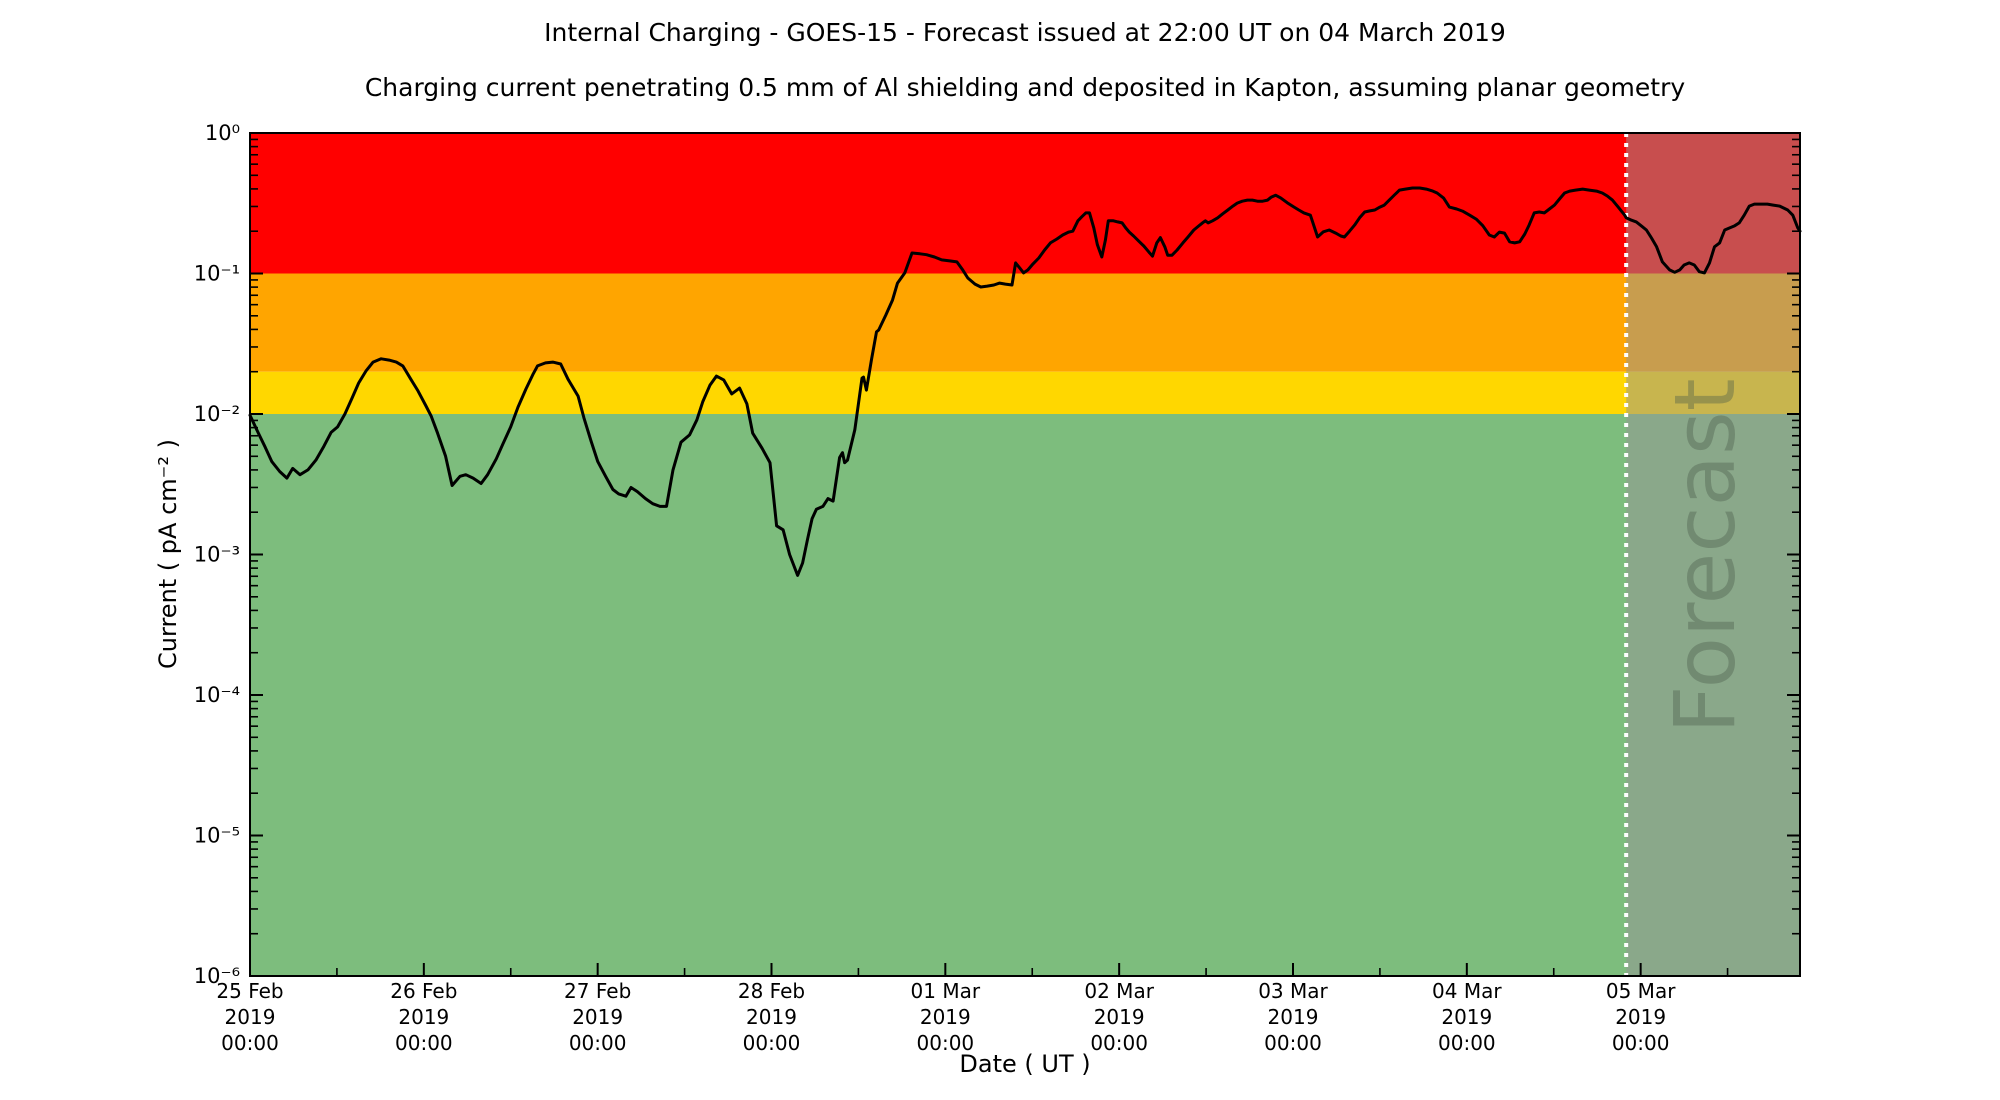 The image size is (2000, 1100). I want to click on band-orange-alert-band, so click(1025, 322).